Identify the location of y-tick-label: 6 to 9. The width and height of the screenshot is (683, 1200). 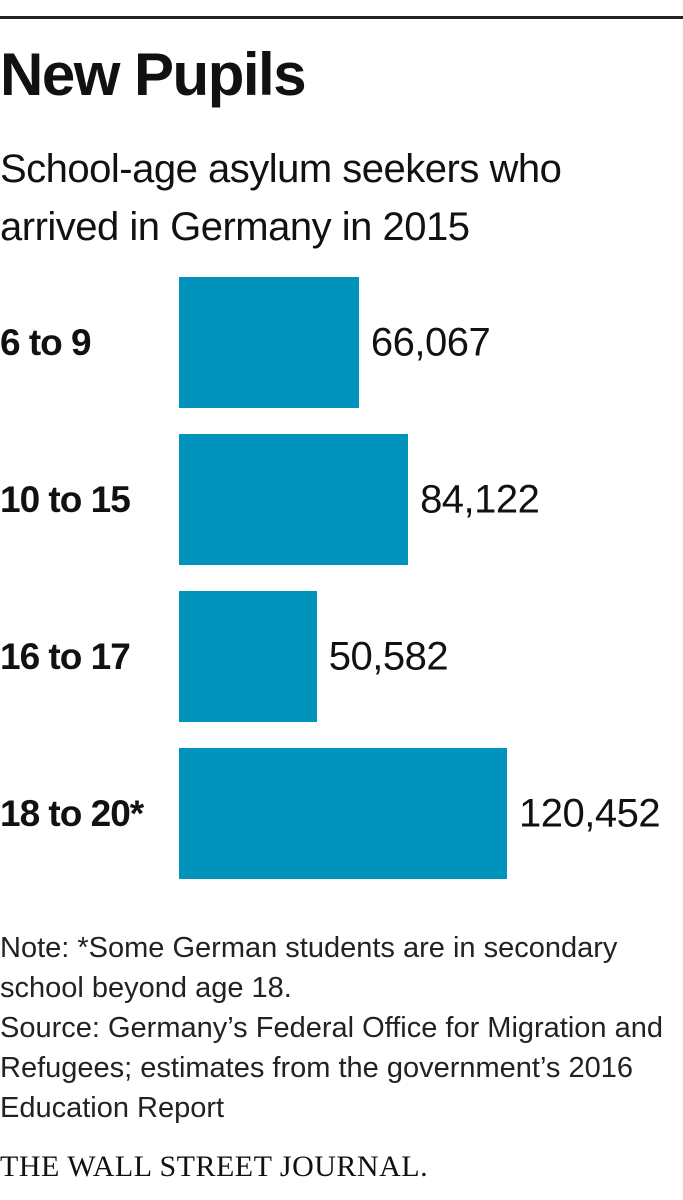
(46, 342).